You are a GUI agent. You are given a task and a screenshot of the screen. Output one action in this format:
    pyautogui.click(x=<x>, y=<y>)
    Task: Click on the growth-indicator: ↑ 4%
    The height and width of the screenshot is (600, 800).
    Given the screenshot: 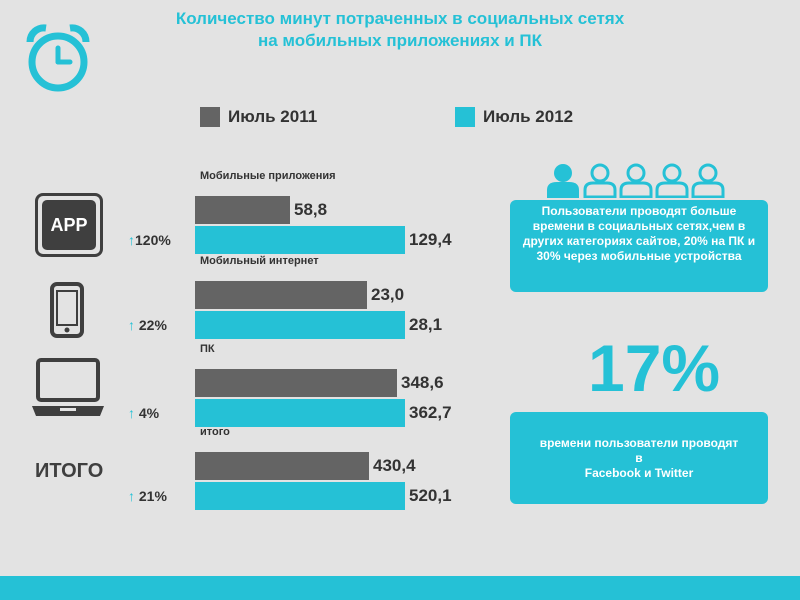 What is the action you would take?
    pyautogui.click(x=143, y=413)
    